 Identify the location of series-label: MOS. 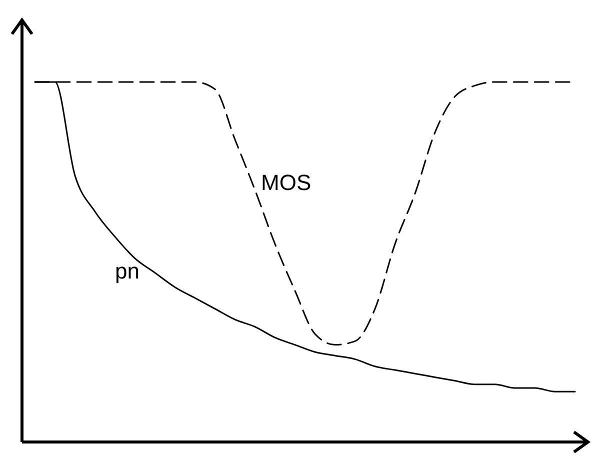
(286, 182).